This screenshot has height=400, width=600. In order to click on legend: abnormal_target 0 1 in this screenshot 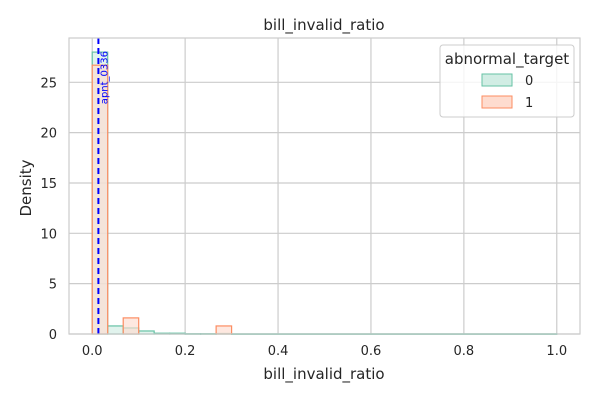, I will do `click(507, 81)`.